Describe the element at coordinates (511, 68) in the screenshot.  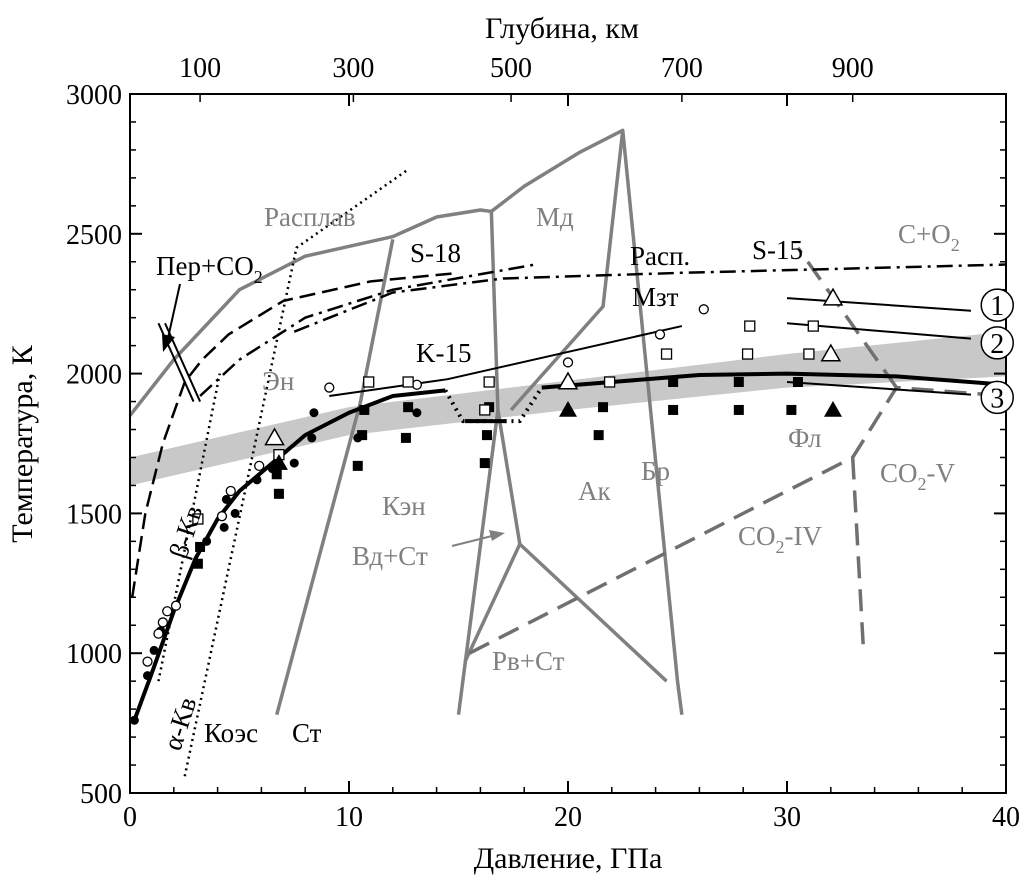
I see `top-tick-label: 500` at that location.